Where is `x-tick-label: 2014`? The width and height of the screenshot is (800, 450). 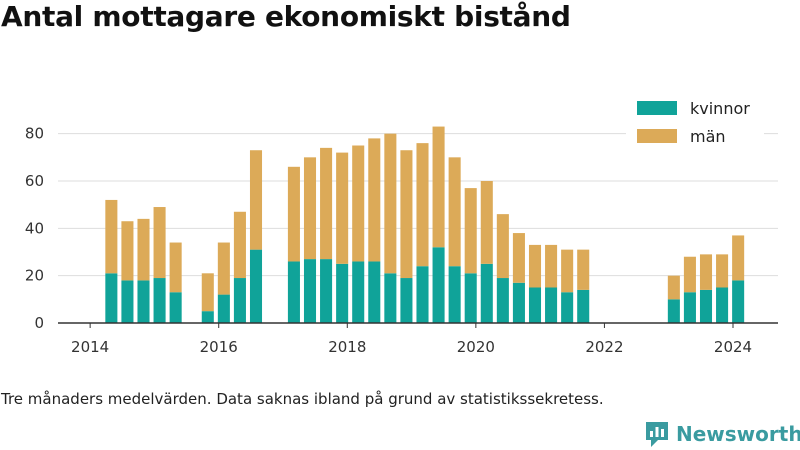
x-tick-label: 2014 is located at coordinates (90, 347).